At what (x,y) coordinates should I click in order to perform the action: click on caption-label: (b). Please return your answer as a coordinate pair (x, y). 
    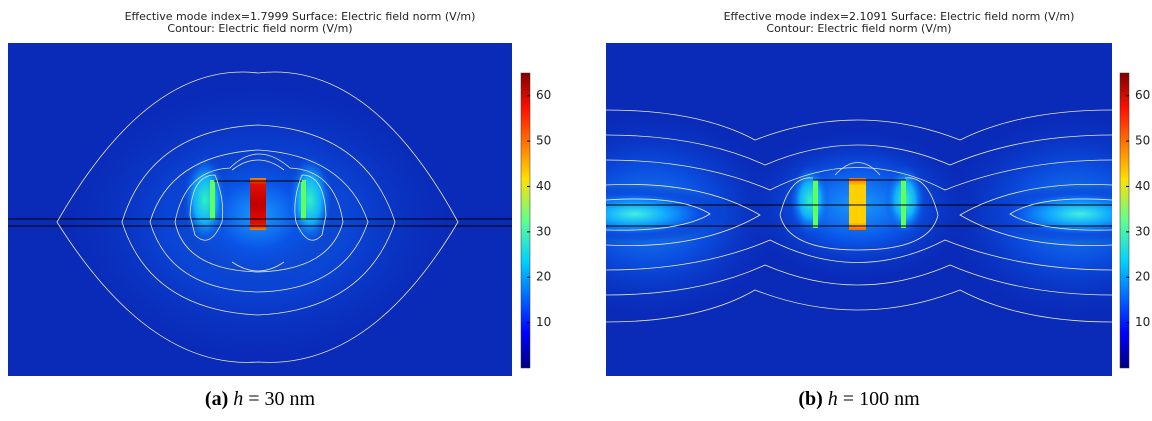
    Looking at the image, I should click on (810, 399).